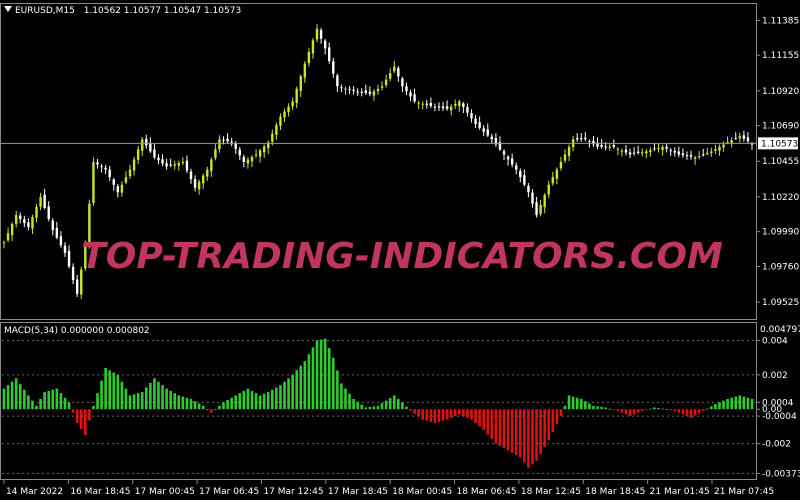 The height and width of the screenshot is (500, 800). Describe the element at coordinates (422, 492) in the screenshot. I see `time-tick-label: 18 Mar 00:45` at that location.